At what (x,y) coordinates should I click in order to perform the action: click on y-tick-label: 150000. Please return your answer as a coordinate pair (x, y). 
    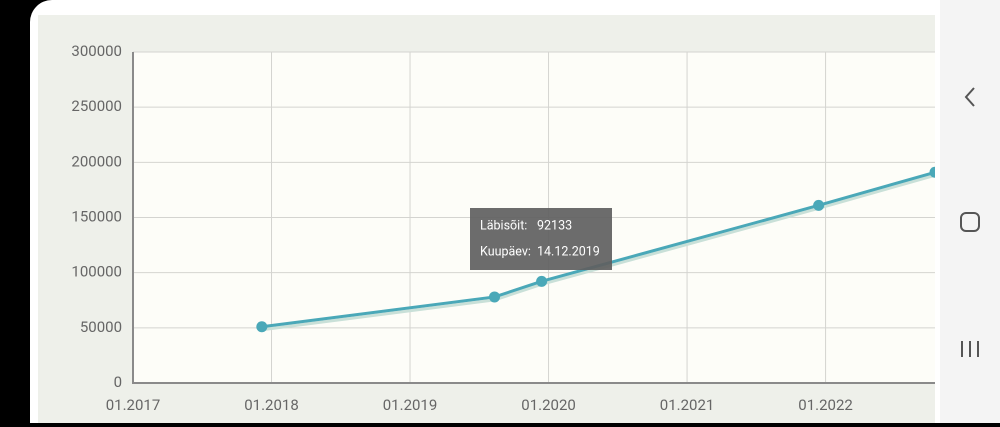
    Looking at the image, I should click on (96, 216).